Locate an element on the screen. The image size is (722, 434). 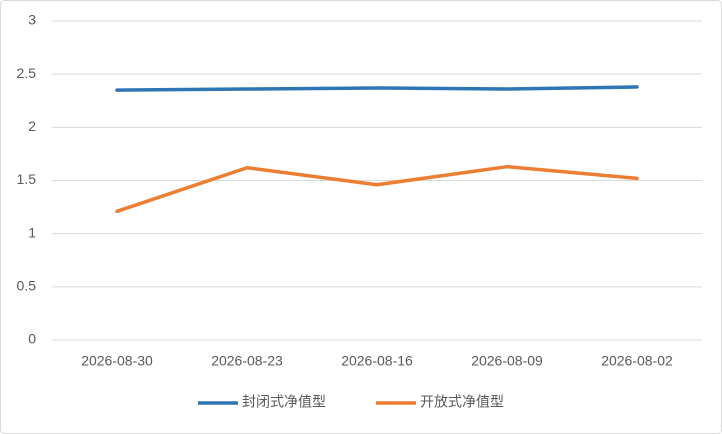
y-tick-label: 2 is located at coordinates (32, 126).